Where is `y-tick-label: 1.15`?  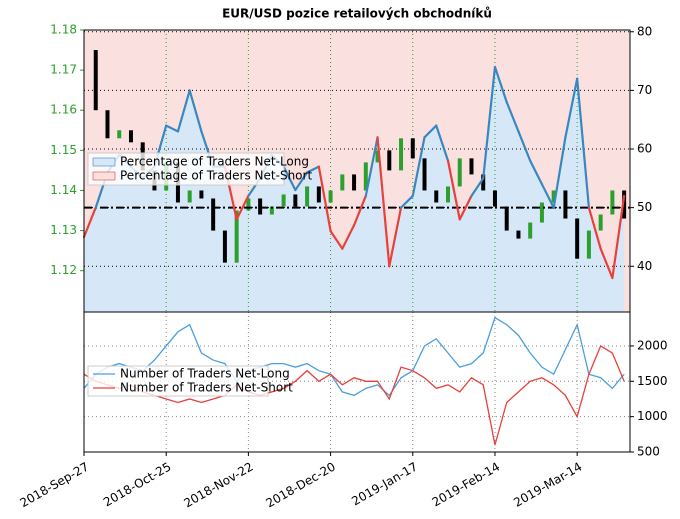 y-tick-label: 1.15 is located at coordinates (63, 150).